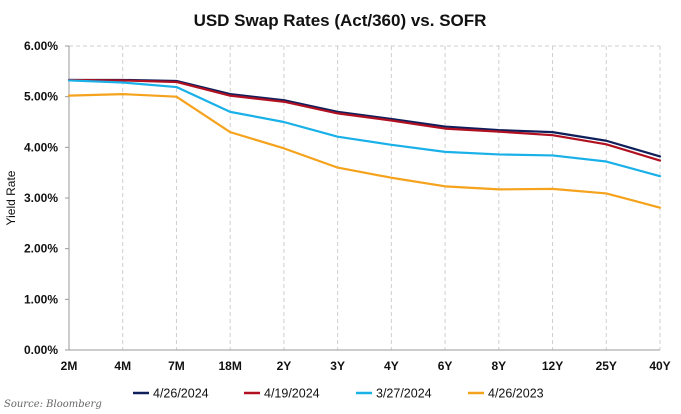  Describe the element at coordinates (41, 299) in the screenshot. I see `y-tick-label: 1.00%` at that location.